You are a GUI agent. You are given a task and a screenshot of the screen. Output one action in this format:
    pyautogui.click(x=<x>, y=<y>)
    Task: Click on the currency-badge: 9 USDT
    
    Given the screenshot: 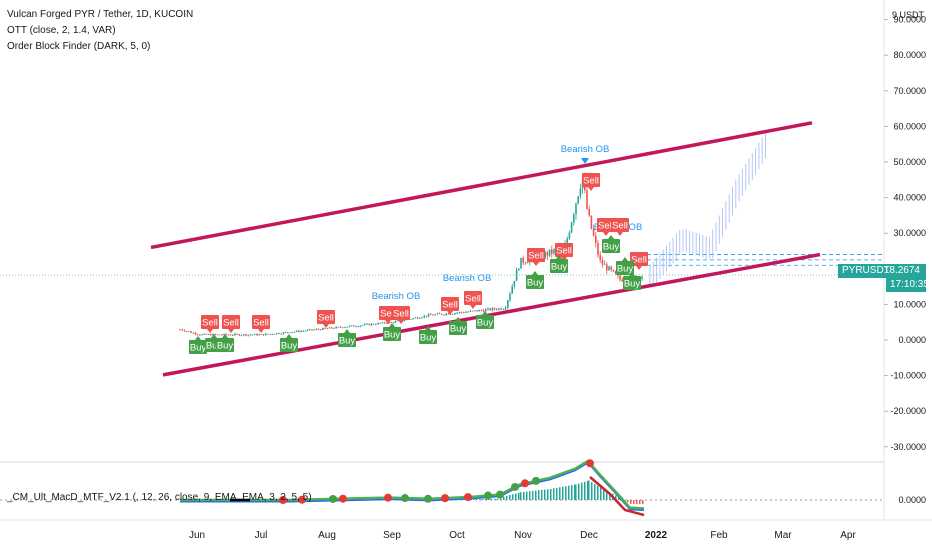 What is the action you would take?
    pyautogui.click(x=907, y=15)
    